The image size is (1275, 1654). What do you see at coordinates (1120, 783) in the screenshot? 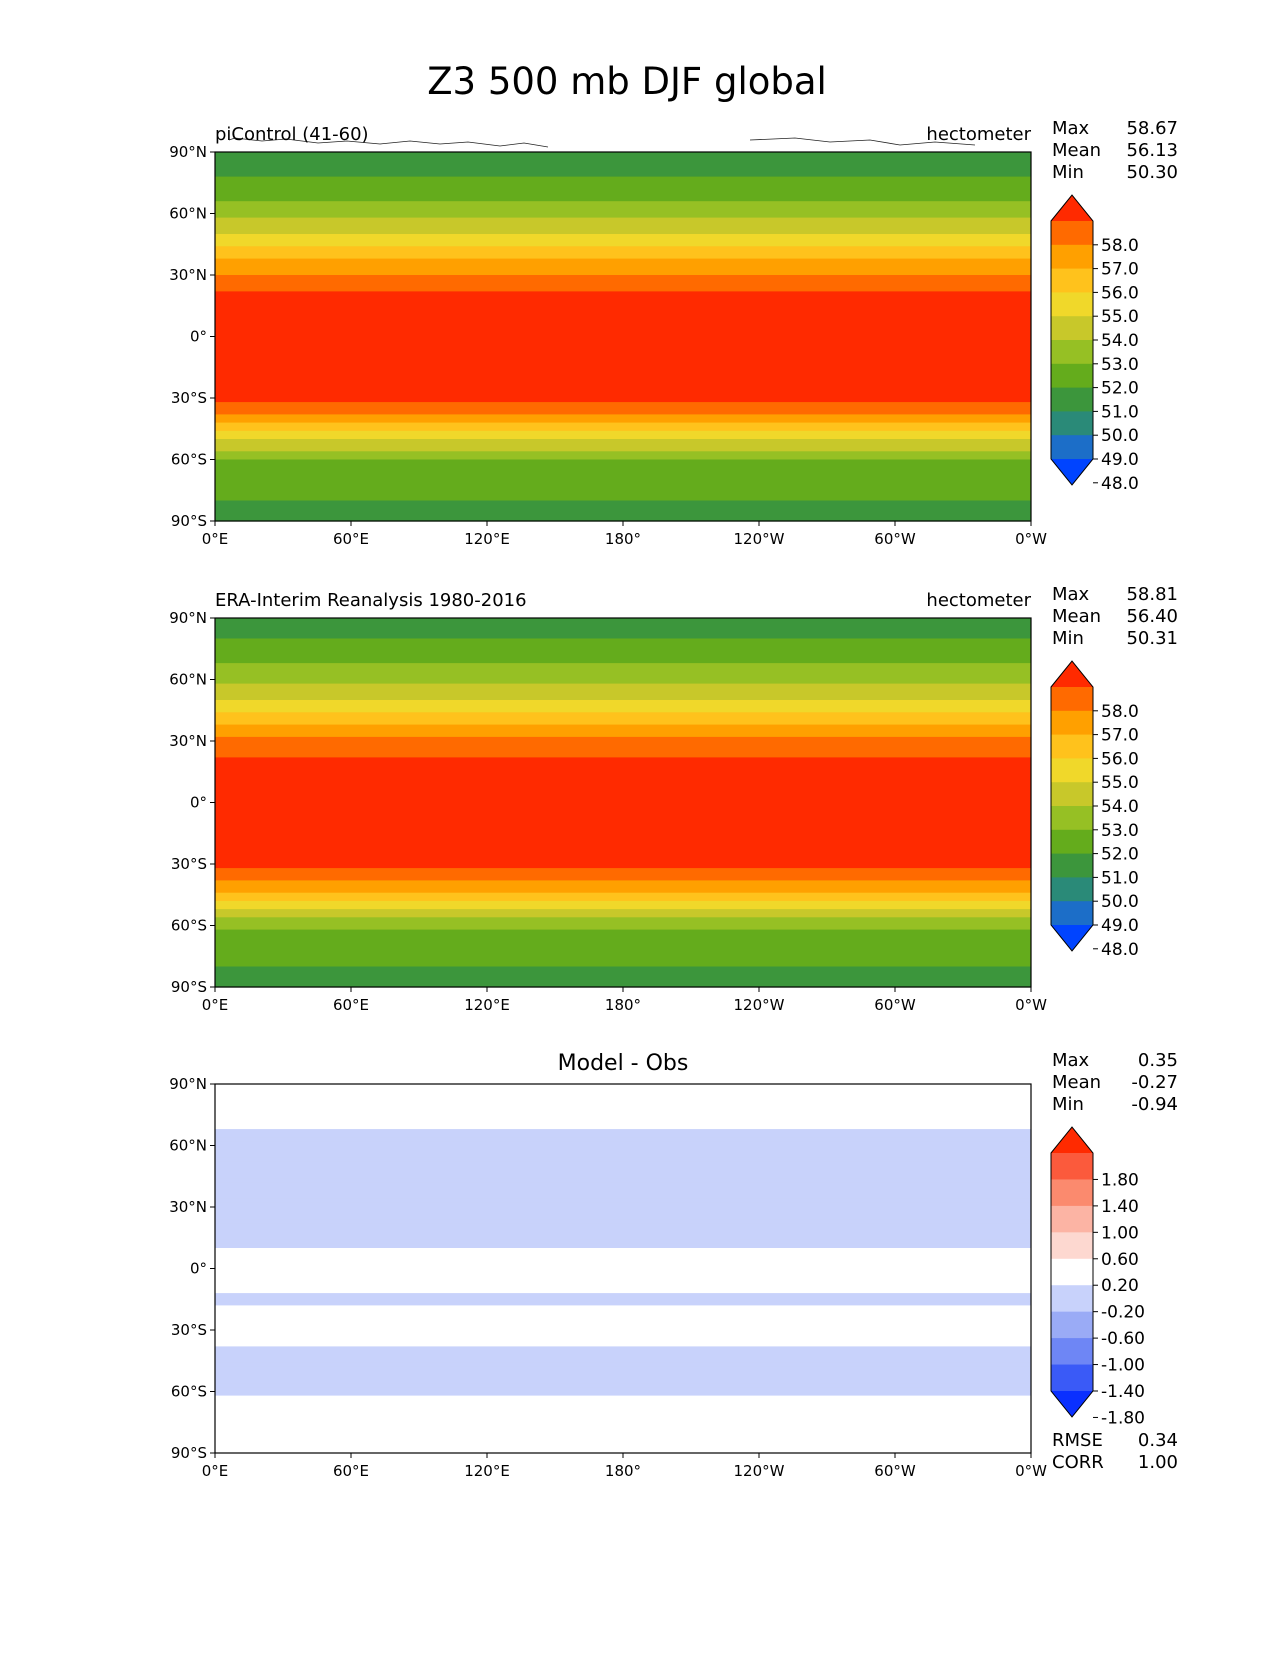
I see `colorbar-tick-label: 55.0` at bounding box center [1120, 783].